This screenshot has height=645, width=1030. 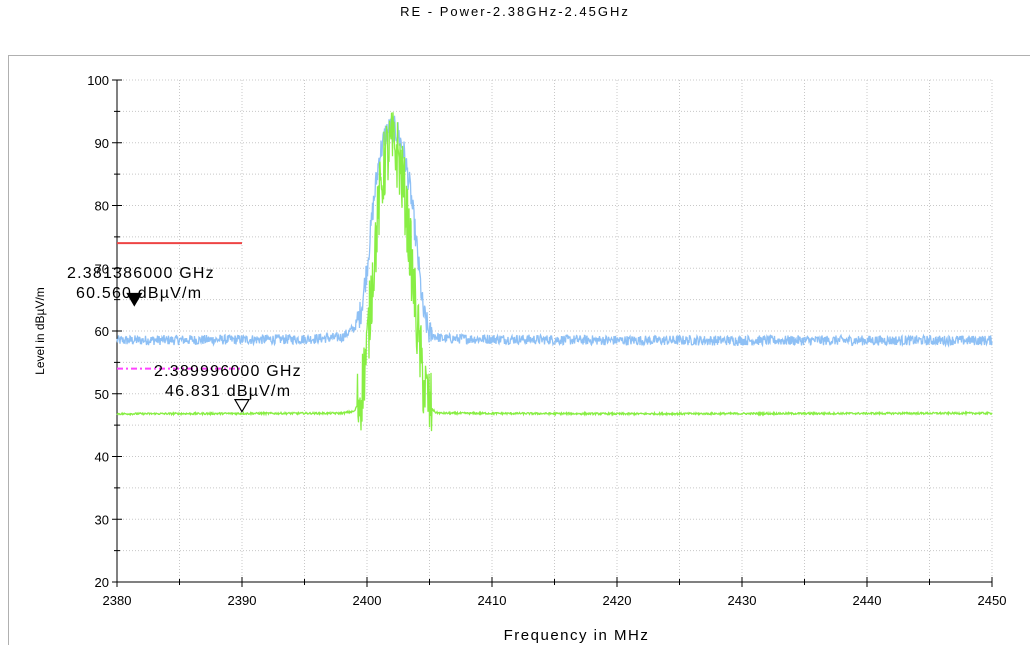 What do you see at coordinates (102, 519) in the screenshot?
I see `y-tick-label: 30` at bounding box center [102, 519].